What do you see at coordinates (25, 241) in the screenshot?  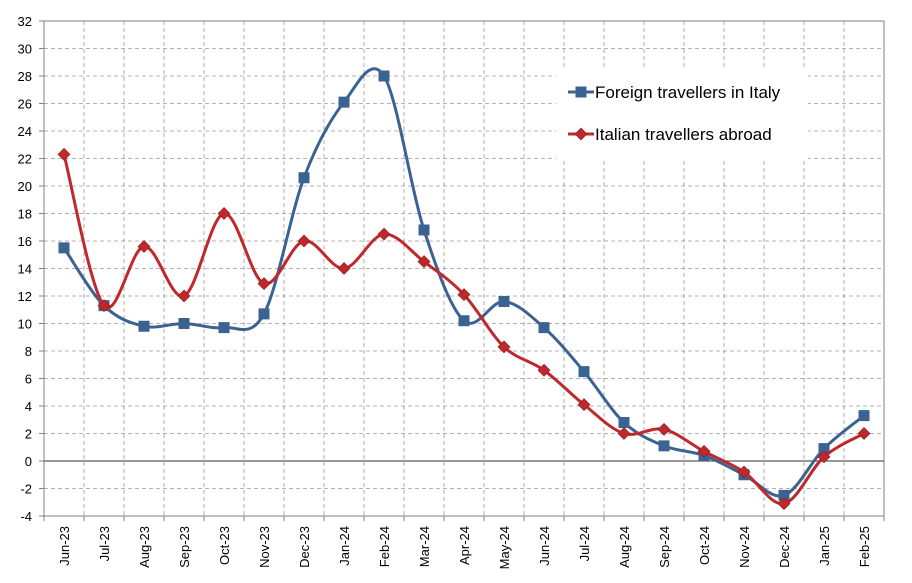 I see `y-tick-label: 16` at bounding box center [25, 241].